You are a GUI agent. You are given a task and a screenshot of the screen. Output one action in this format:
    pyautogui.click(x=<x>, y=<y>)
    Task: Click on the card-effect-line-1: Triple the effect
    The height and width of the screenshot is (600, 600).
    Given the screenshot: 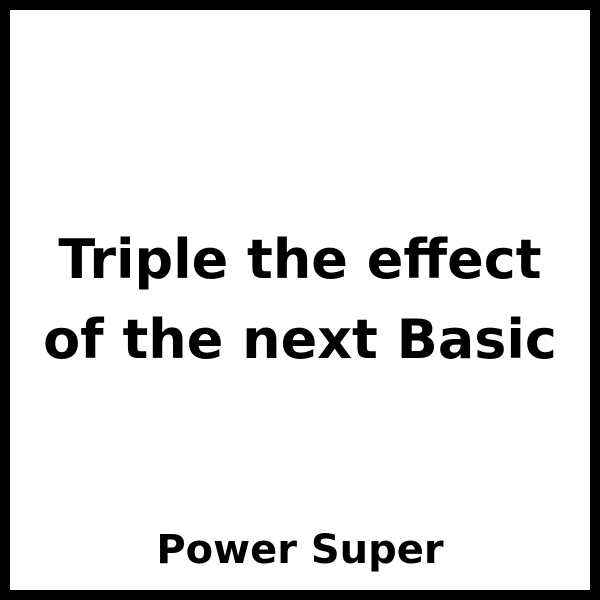 What is the action you would take?
    pyautogui.click(x=300, y=259)
    